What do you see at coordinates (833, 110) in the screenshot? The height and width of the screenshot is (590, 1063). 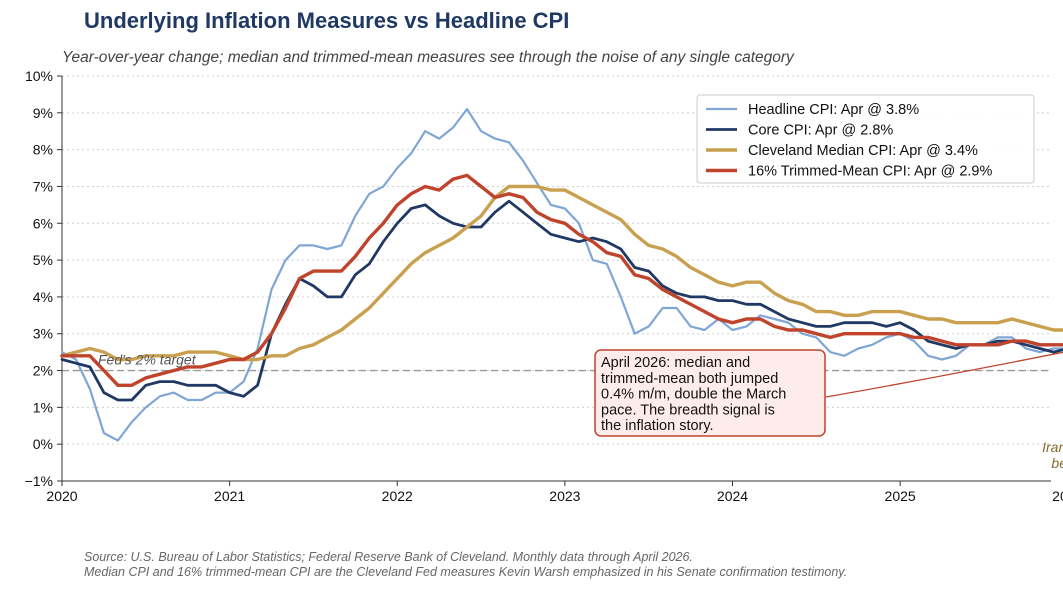 I see `legend-label: Headline CPI: Apr @ 3.8%` at bounding box center [833, 110].